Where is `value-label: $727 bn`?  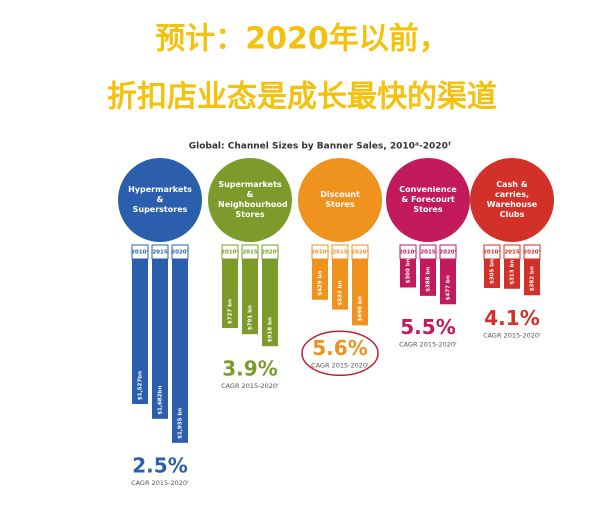 value-label: $727 bn is located at coordinates (231, 311).